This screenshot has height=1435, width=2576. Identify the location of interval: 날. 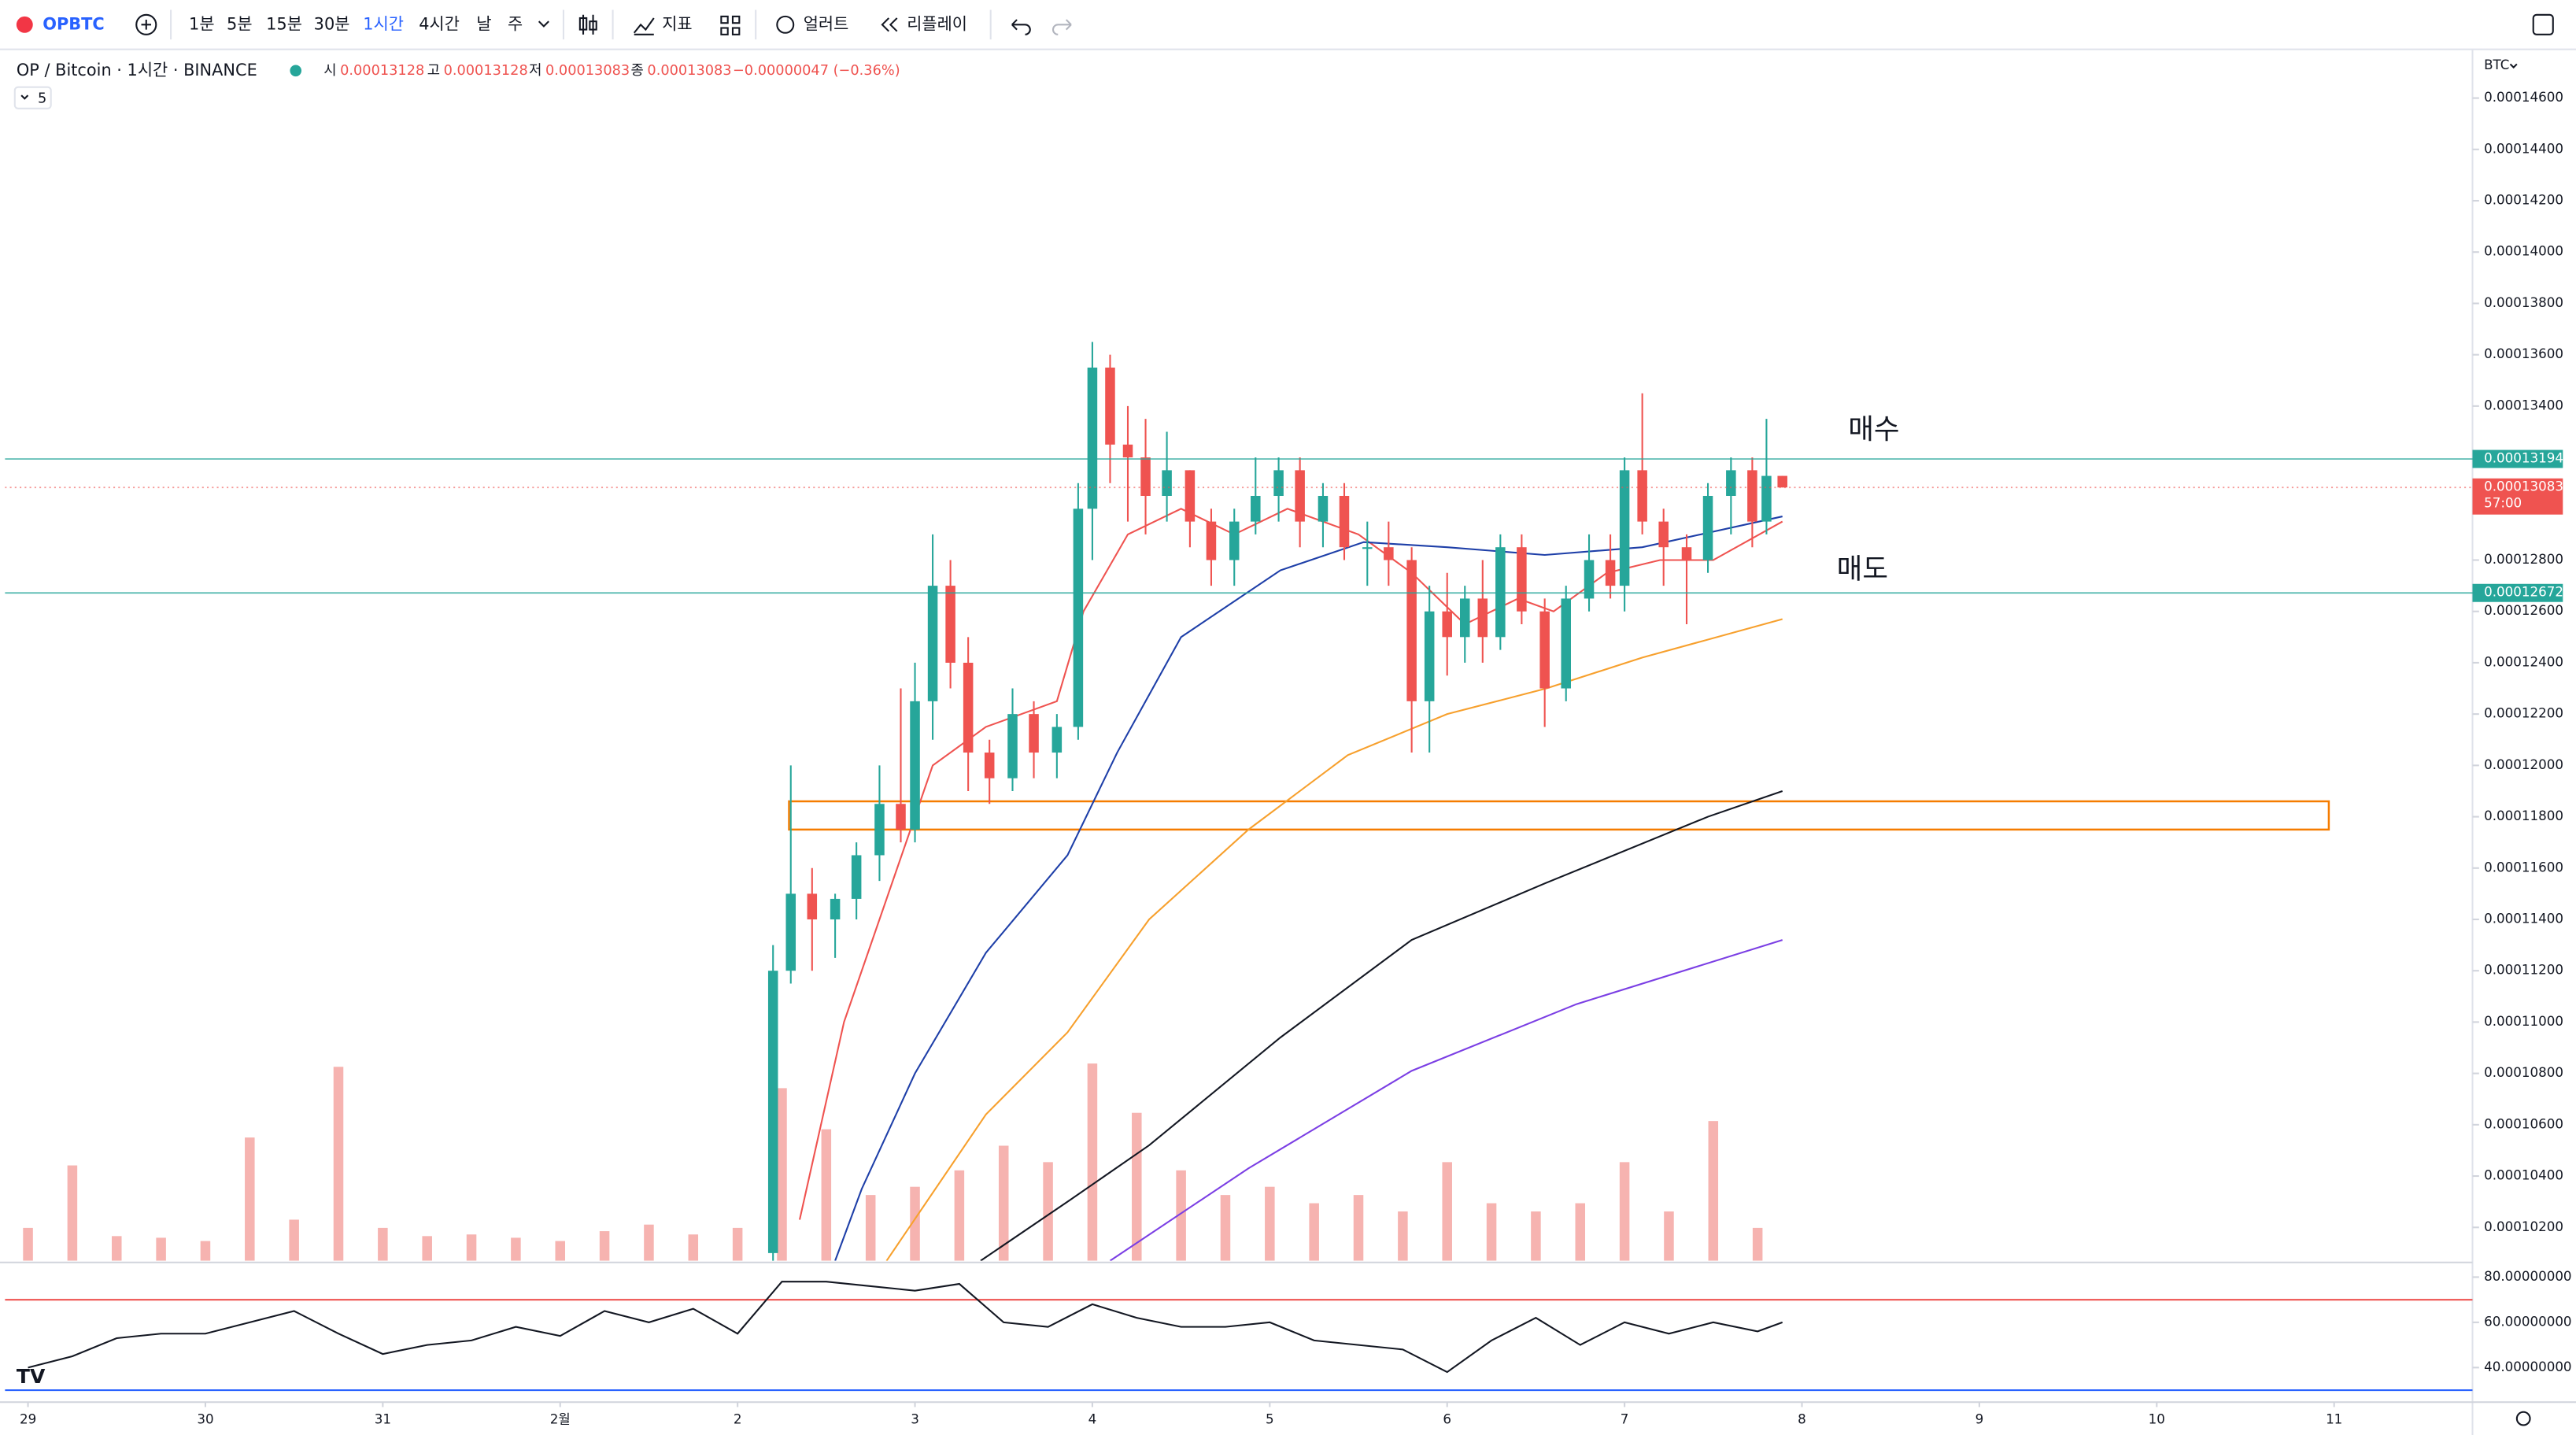
(484, 23).